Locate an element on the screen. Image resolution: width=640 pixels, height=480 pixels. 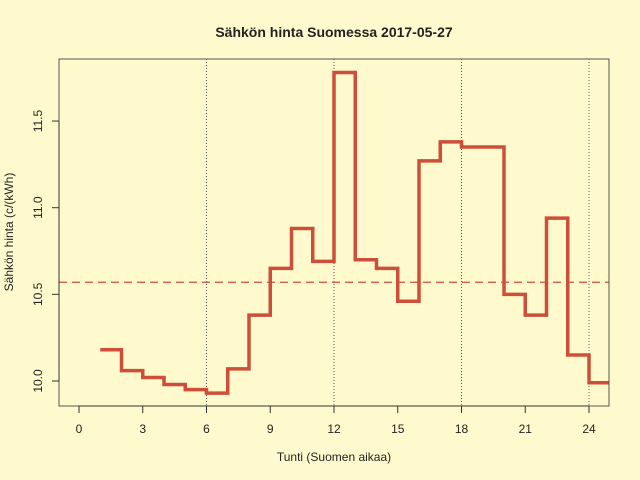
x-tick-label: 21 is located at coordinates (526, 429).